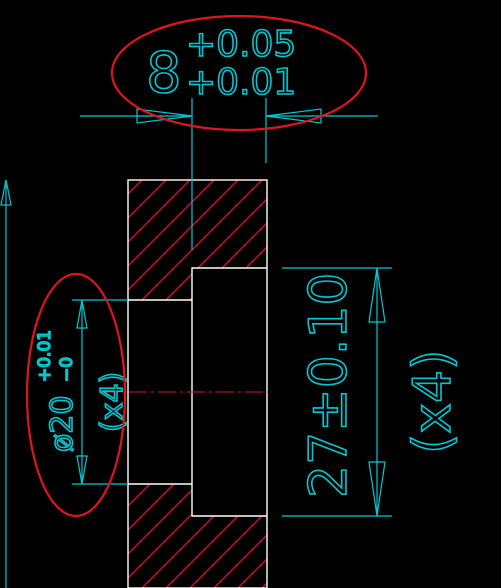 The image size is (501, 588). What do you see at coordinates (62, 423) in the screenshot?
I see `left-nominal: ø20` at bounding box center [62, 423].